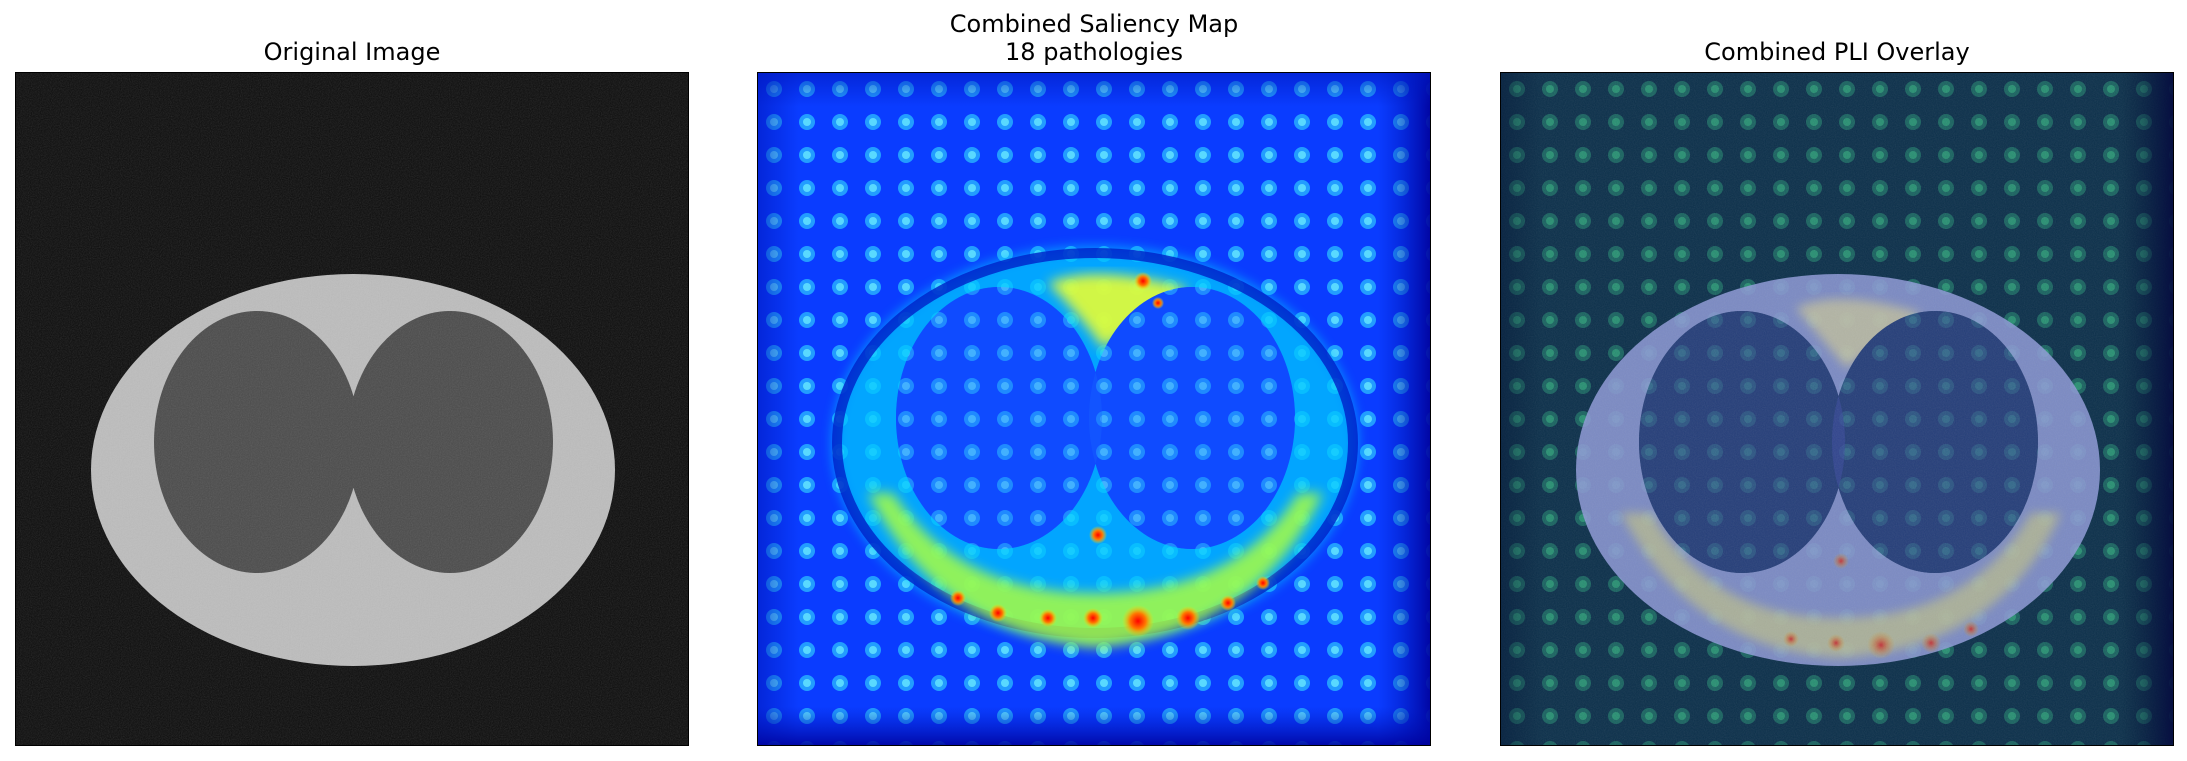  What do you see at coordinates (352, 52) in the screenshot?
I see `panel-title-original: Original Image` at bounding box center [352, 52].